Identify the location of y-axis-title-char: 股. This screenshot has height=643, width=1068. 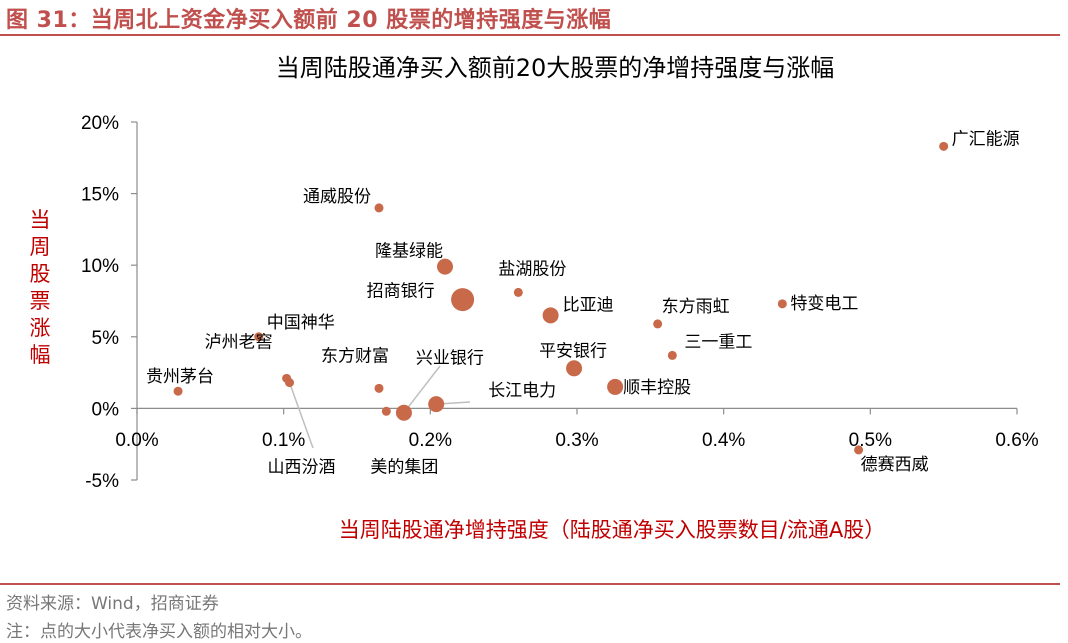
(40, 274).